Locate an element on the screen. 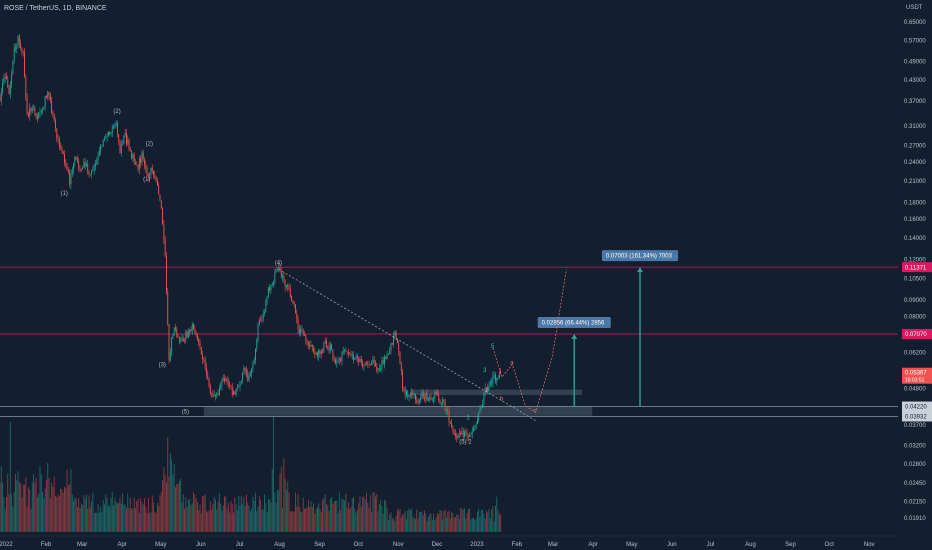 This screenshot has width=932, height=550. wave-point: 5 is located at coordinates (493, 347).